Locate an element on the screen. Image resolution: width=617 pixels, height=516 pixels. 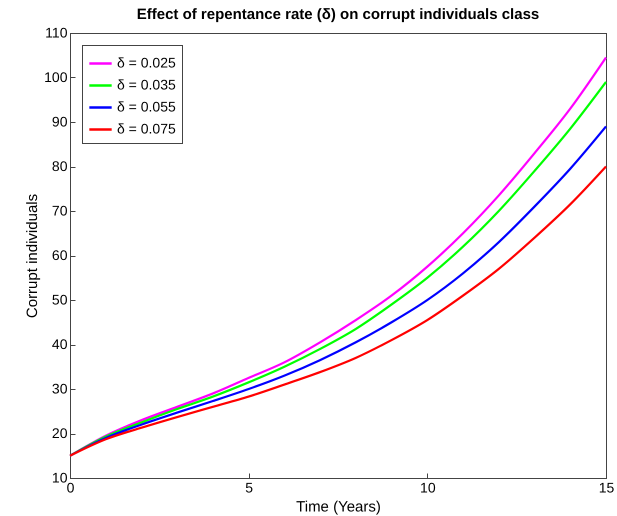
legend-label: δ = 0.075 is located at coordinates (146, 128).